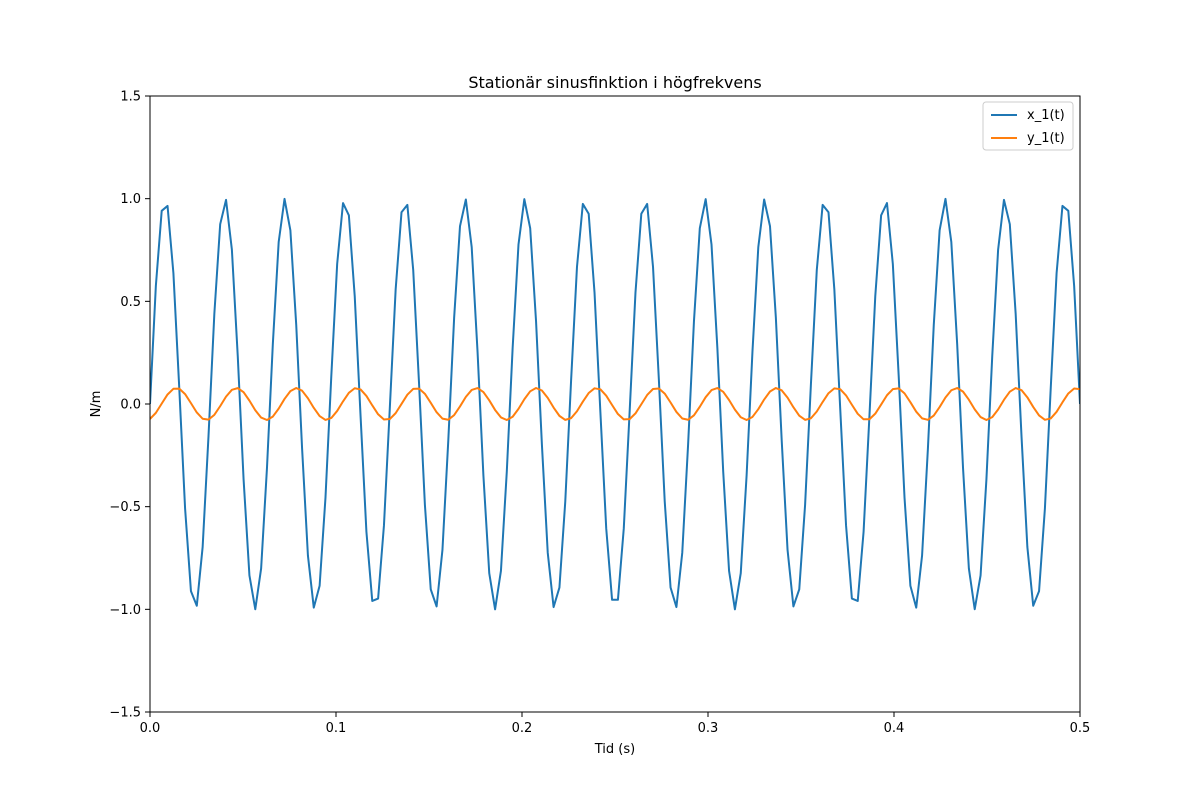  I want to click on y-tick-label: −1.5, so click(125, 713).